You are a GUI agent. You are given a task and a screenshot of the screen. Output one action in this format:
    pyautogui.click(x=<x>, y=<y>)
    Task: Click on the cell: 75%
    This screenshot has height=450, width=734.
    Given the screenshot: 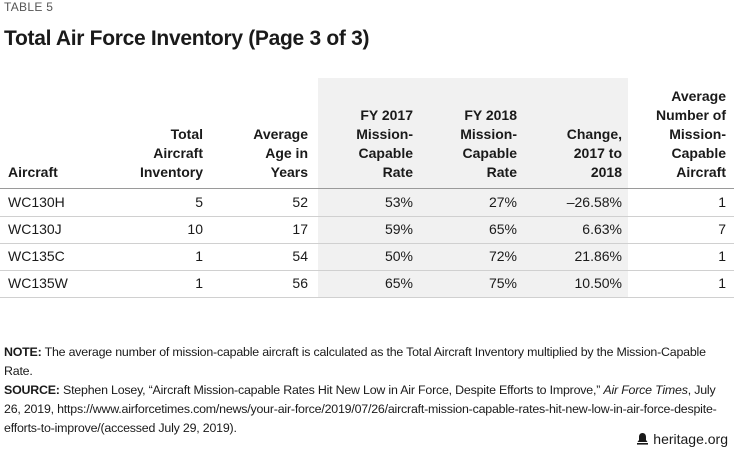 What is the action you would take?
    pyautogui.click(x=502, y=283)
    